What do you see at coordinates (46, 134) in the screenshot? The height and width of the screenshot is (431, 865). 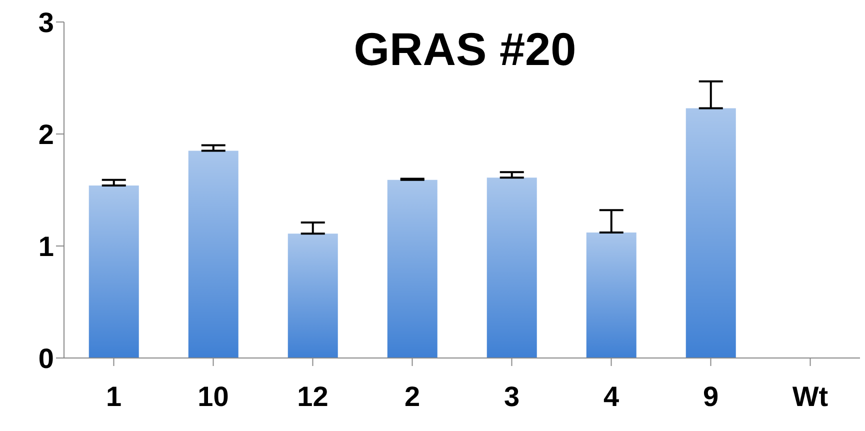 I see `y-tick-label: 2` at bounding box center [46, 134].